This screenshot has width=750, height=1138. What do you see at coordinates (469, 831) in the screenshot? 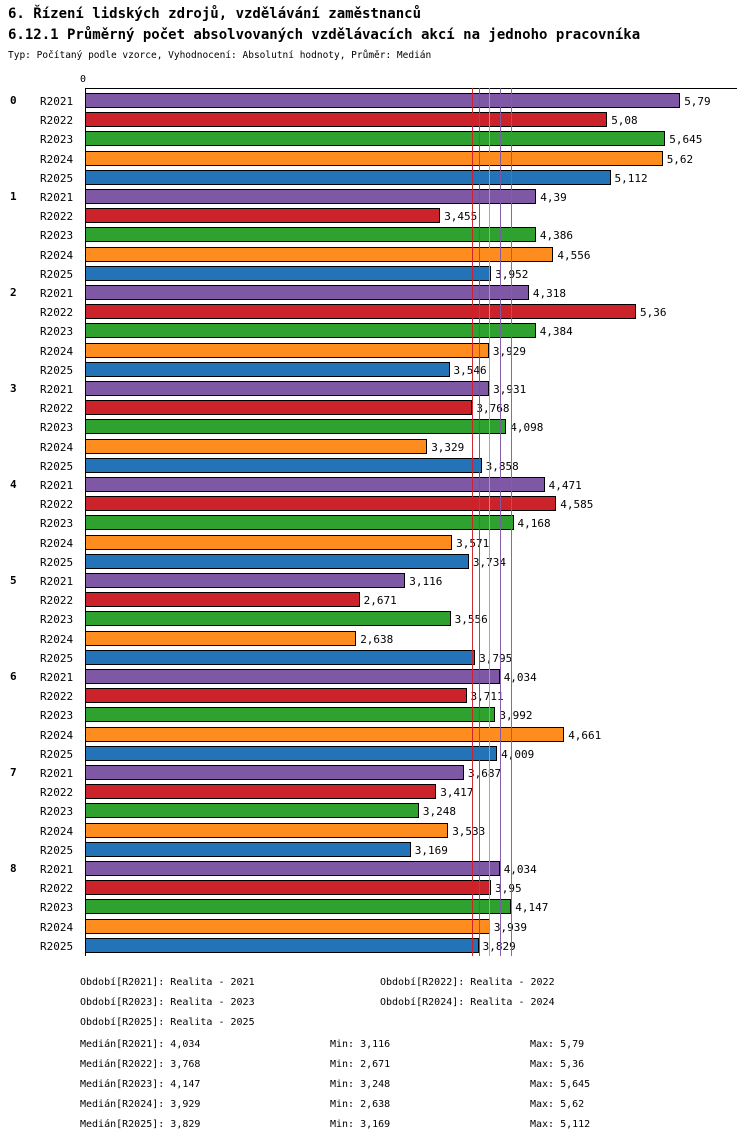
I see `bar-value-label: 3,533` at bounding box center [469, 831].